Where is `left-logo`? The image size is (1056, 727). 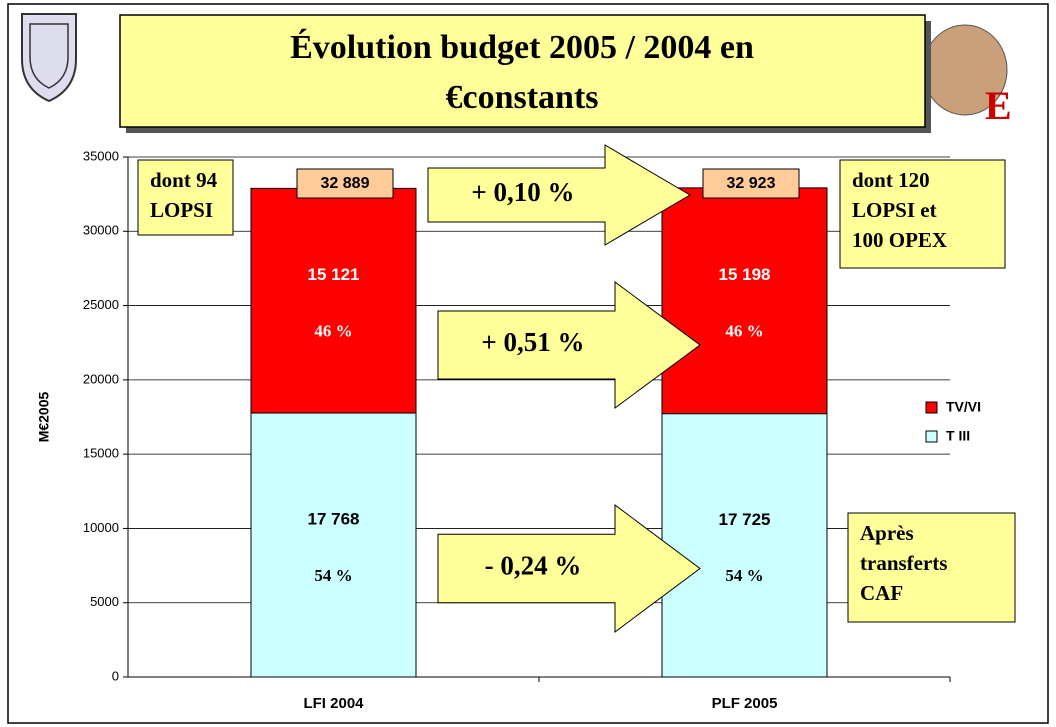 left-logo is located at coordinates (49, 58).